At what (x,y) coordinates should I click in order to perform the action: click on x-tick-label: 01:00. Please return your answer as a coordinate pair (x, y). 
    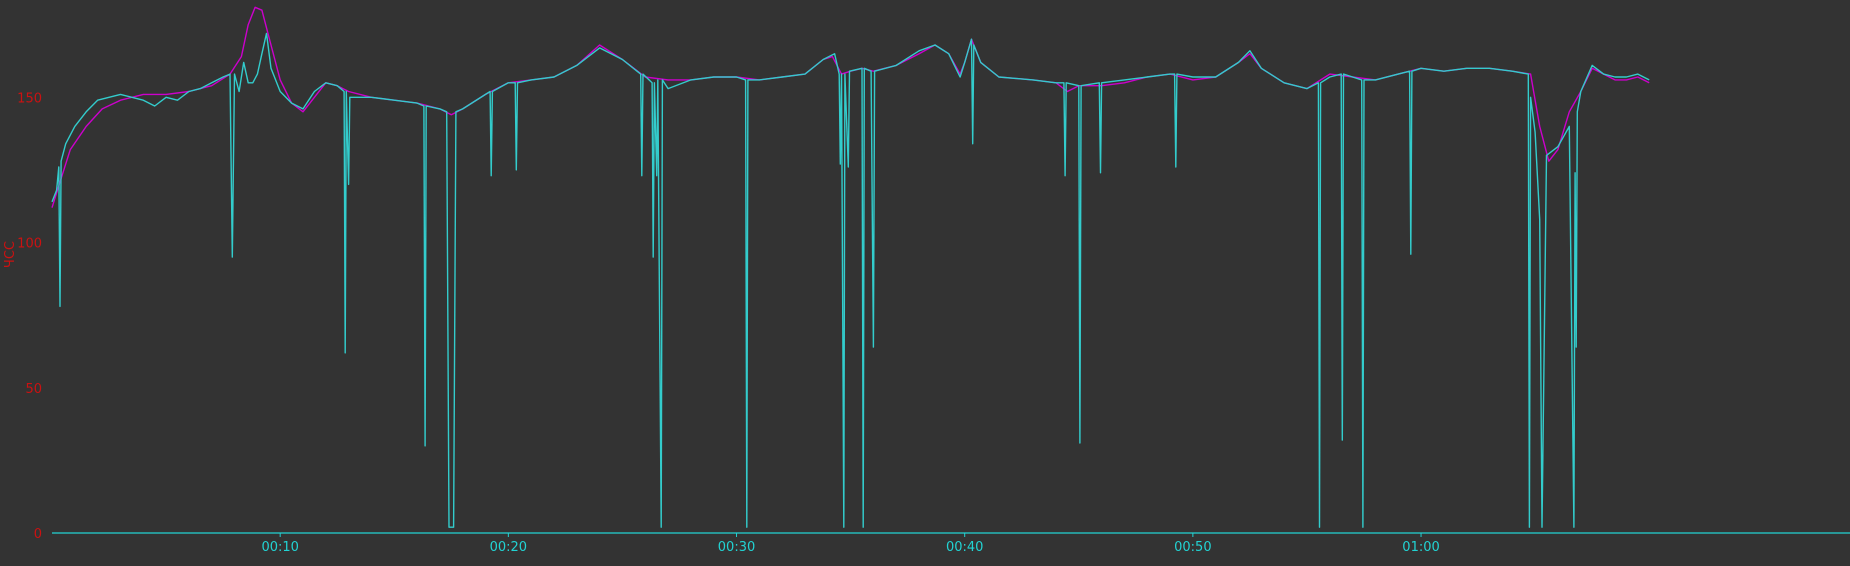
    Looking at the image, I should click on (1420, 547).